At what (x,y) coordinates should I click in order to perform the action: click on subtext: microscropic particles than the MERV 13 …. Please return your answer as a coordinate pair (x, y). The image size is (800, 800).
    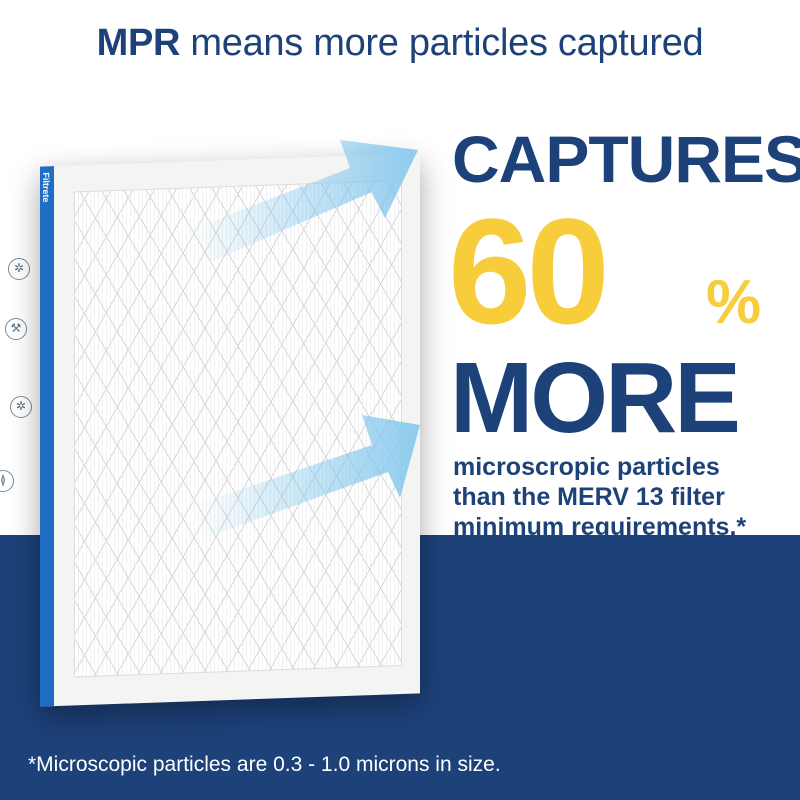
    Looking at the image, I should click on (599, 497).